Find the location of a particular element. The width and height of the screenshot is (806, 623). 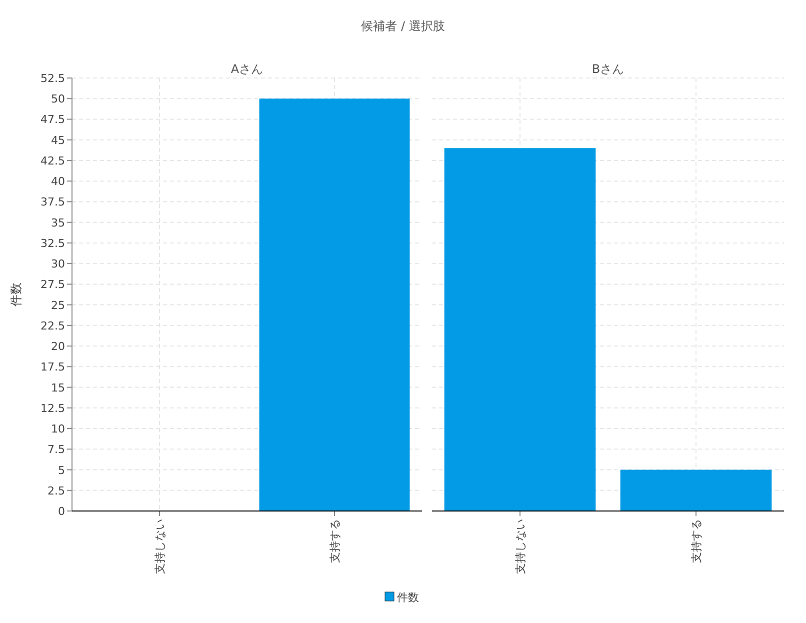

y-tick-label: 37.5 is located at coordinates (52, 202).